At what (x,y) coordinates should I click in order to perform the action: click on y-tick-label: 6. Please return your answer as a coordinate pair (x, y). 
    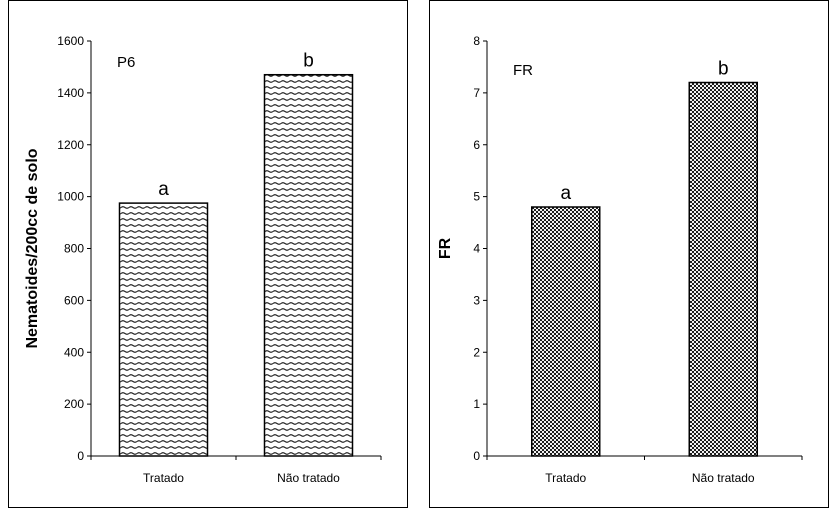
    Looking at the image, I should click on (476, 145).